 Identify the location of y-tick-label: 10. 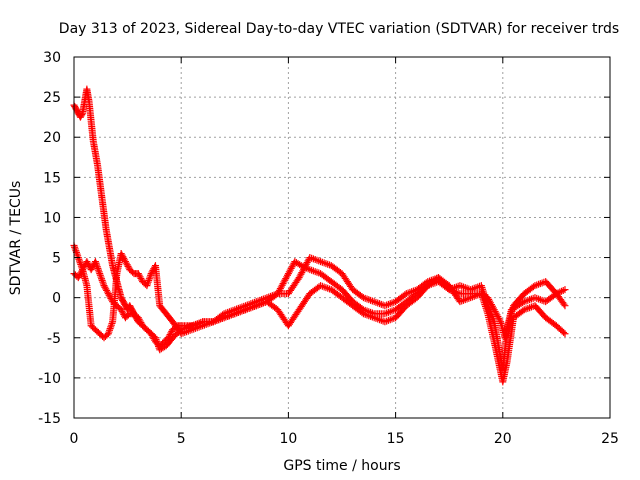
(52, 218).